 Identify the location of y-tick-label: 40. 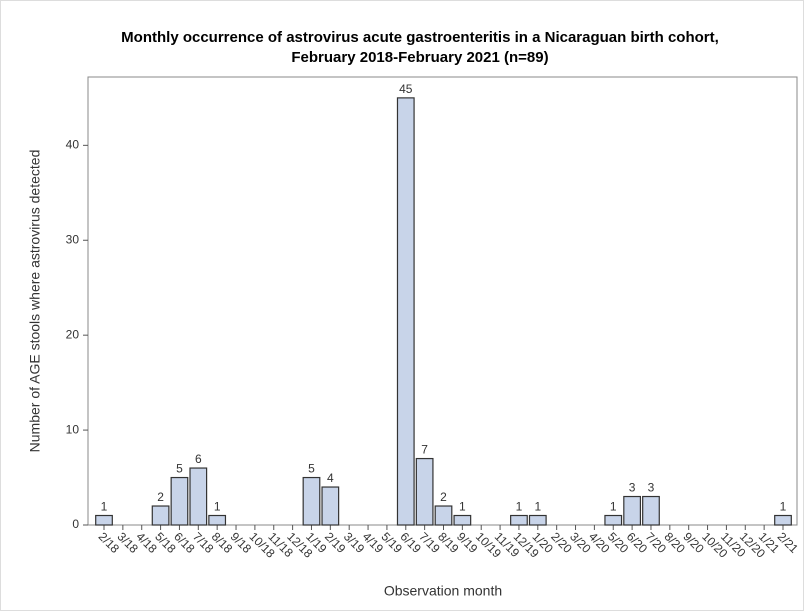
(73, 145).